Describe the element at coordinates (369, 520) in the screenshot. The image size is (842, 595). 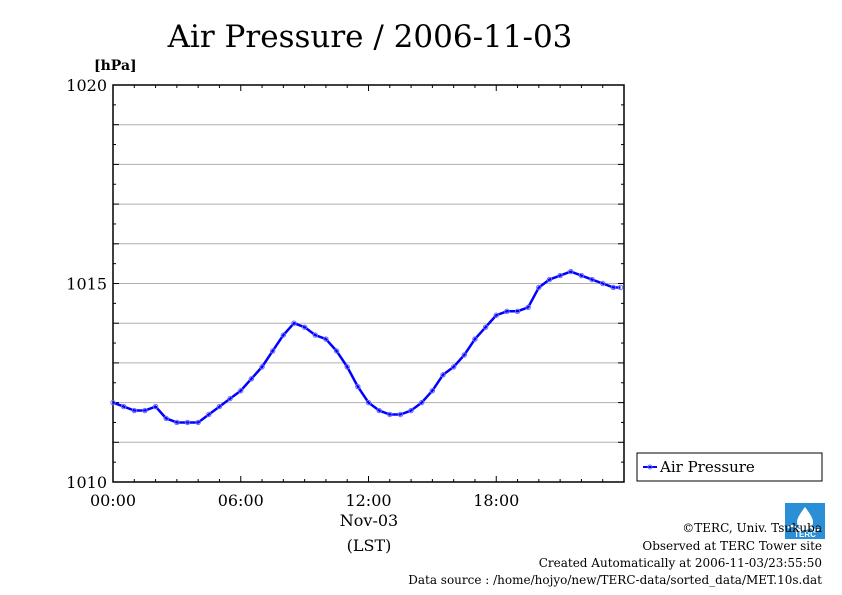
I see `x-axis-date: Nov-03` at that location.